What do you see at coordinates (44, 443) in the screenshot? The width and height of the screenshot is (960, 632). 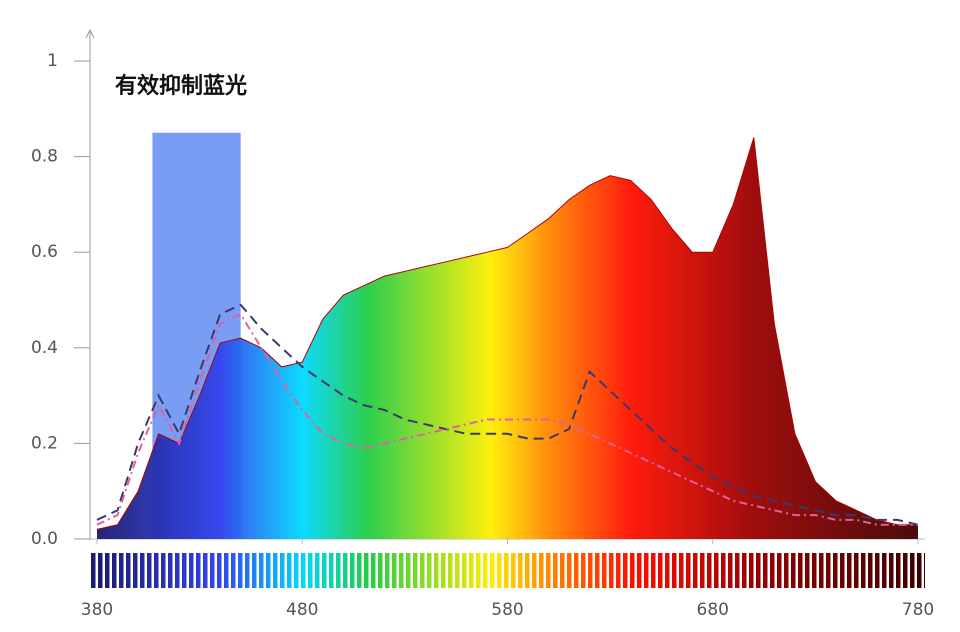 I see `y-tick-label: 0.2` at bounding box center [44, 443].